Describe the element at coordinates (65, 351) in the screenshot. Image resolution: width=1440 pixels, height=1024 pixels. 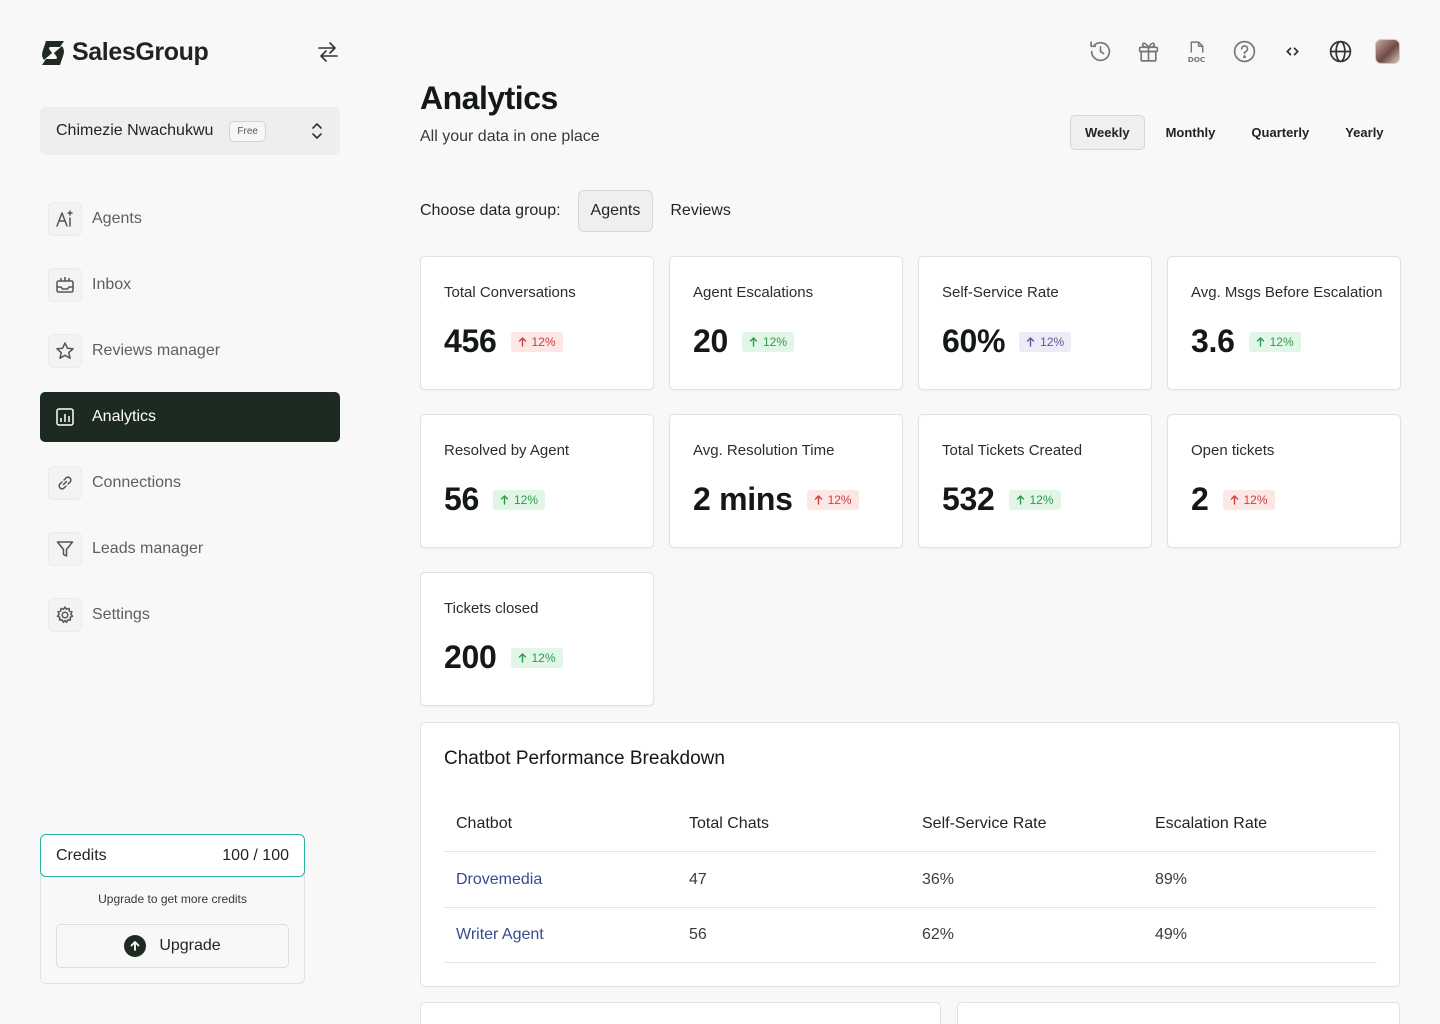
I see `star-icon` at that location.